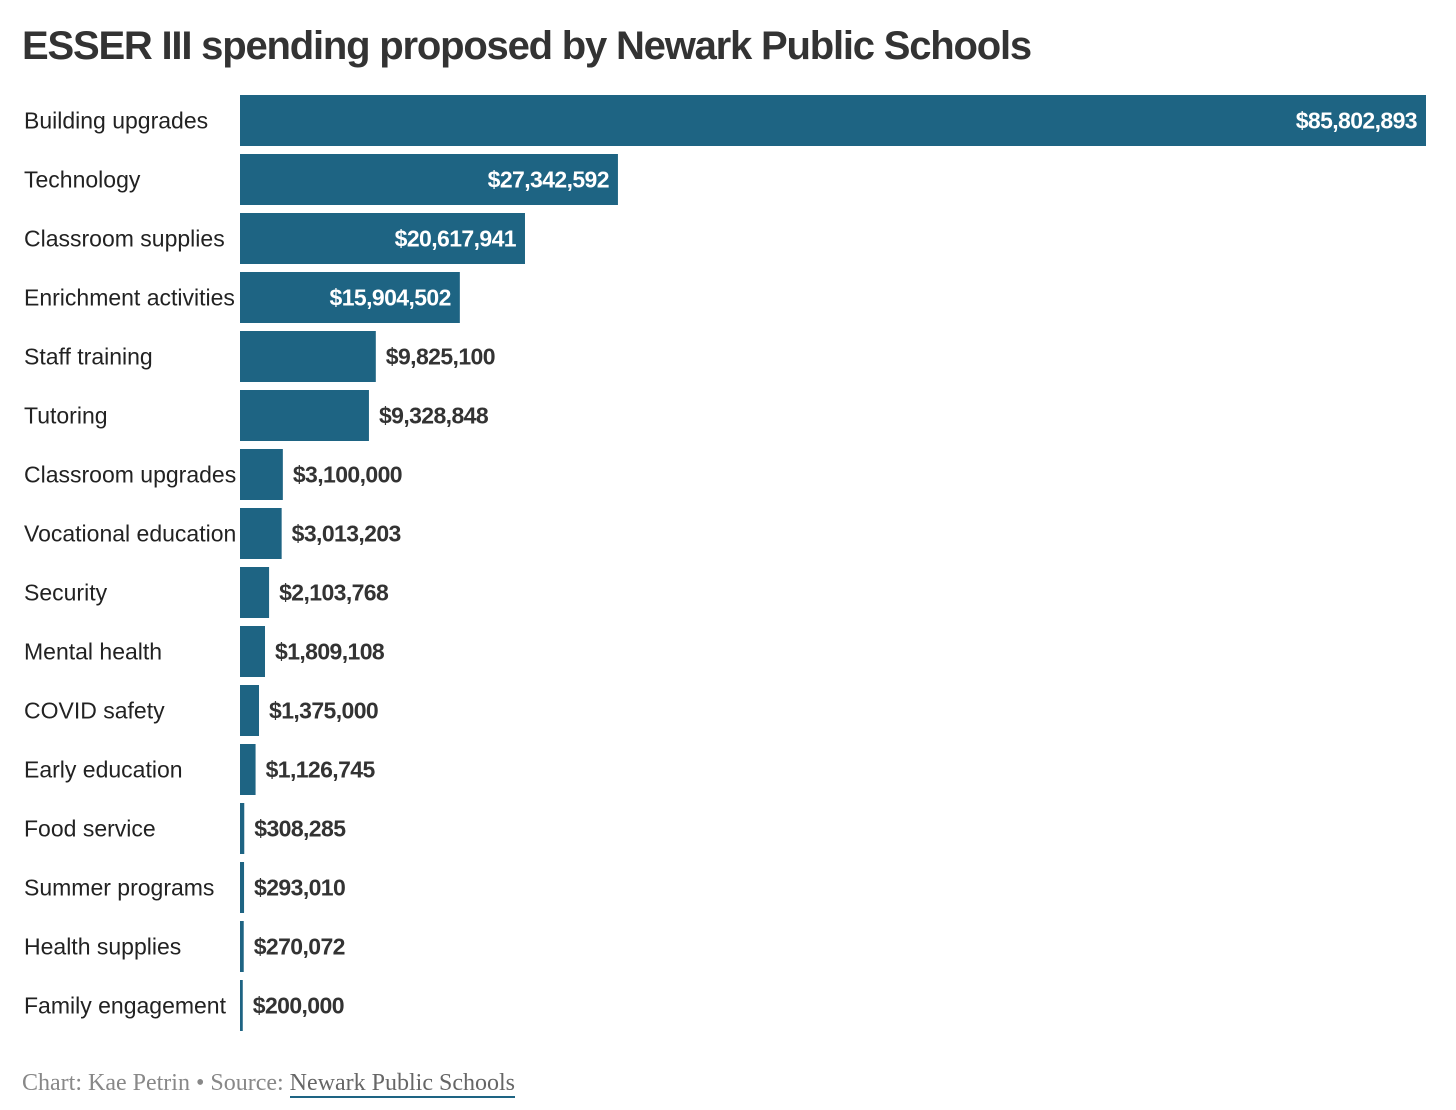 Image resolution: width=1456 pixels, height=1110 pixels. Describe the element at coordinates (119, 888) in the screenshot. I see `category-label-summer-programs: Summer programs` at that location.